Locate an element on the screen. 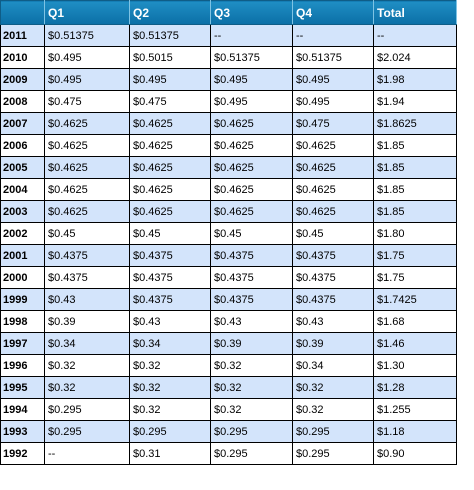  year-cell: 2006 is located at coordinates (22, 145).